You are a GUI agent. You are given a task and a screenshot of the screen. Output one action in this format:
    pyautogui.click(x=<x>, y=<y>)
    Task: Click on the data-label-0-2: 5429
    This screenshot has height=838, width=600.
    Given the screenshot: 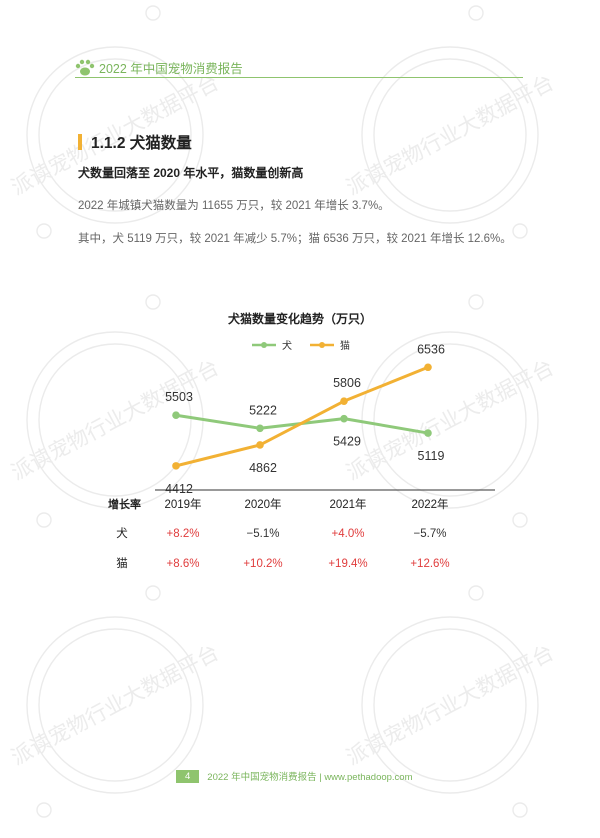 What is the action you would take?
    pyautogui.click(x=347, y=442)
    